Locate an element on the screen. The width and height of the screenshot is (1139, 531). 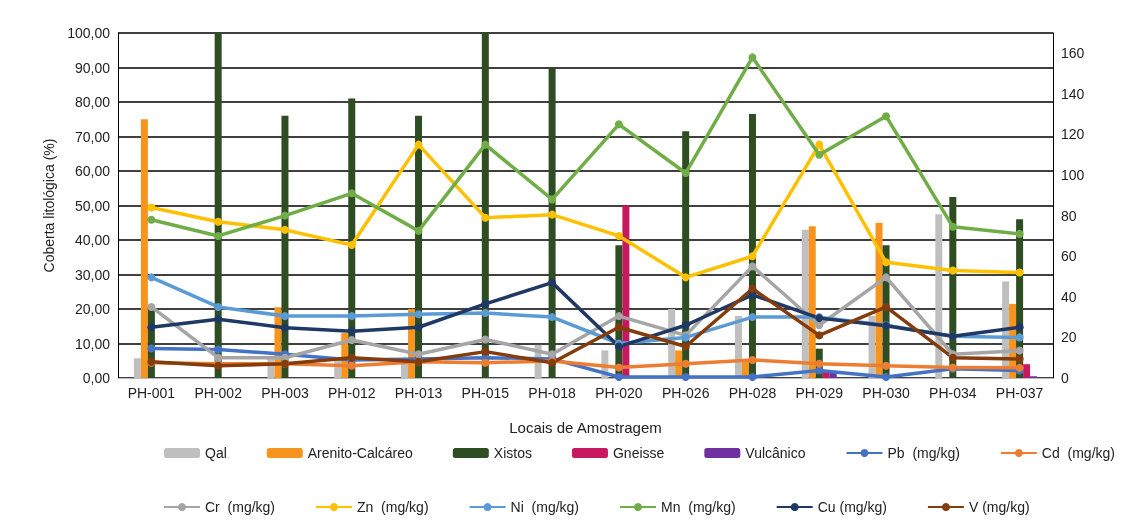
y2-tick-label: 160 is located at coordinates (1073, 53).